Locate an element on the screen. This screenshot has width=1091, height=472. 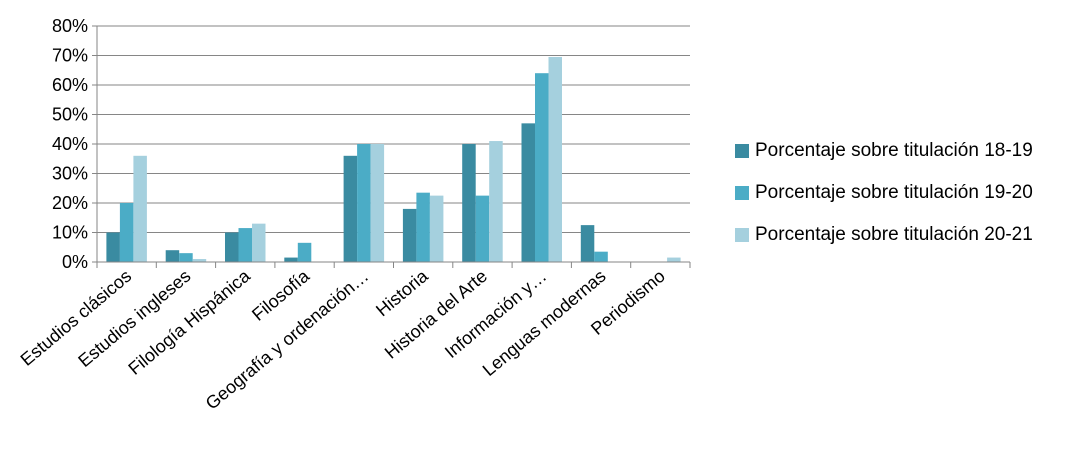
legend-label: Porcentaje sobre titulación 18-19 is located at coordinates (894, 150).